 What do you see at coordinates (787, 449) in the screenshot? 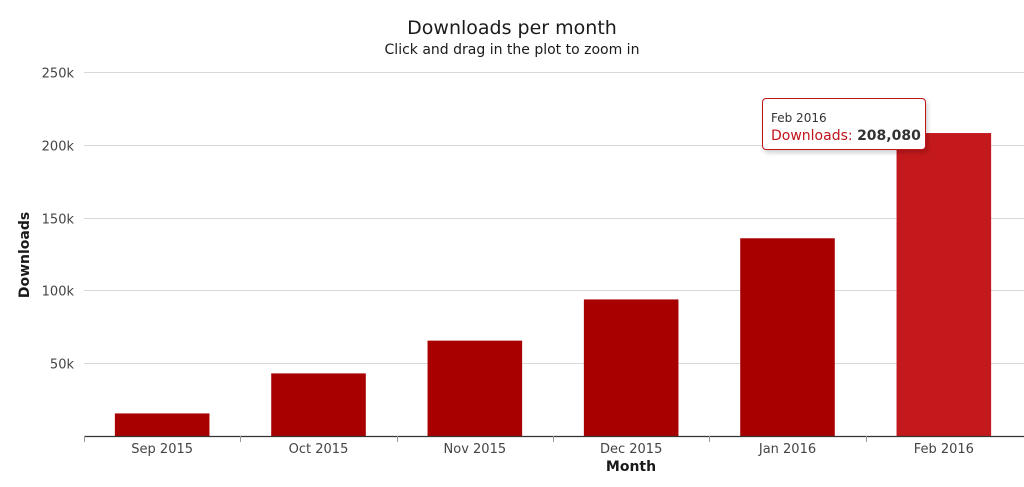
I see `x-tick-label: Jan 2016` at bounding box center [787, 449].